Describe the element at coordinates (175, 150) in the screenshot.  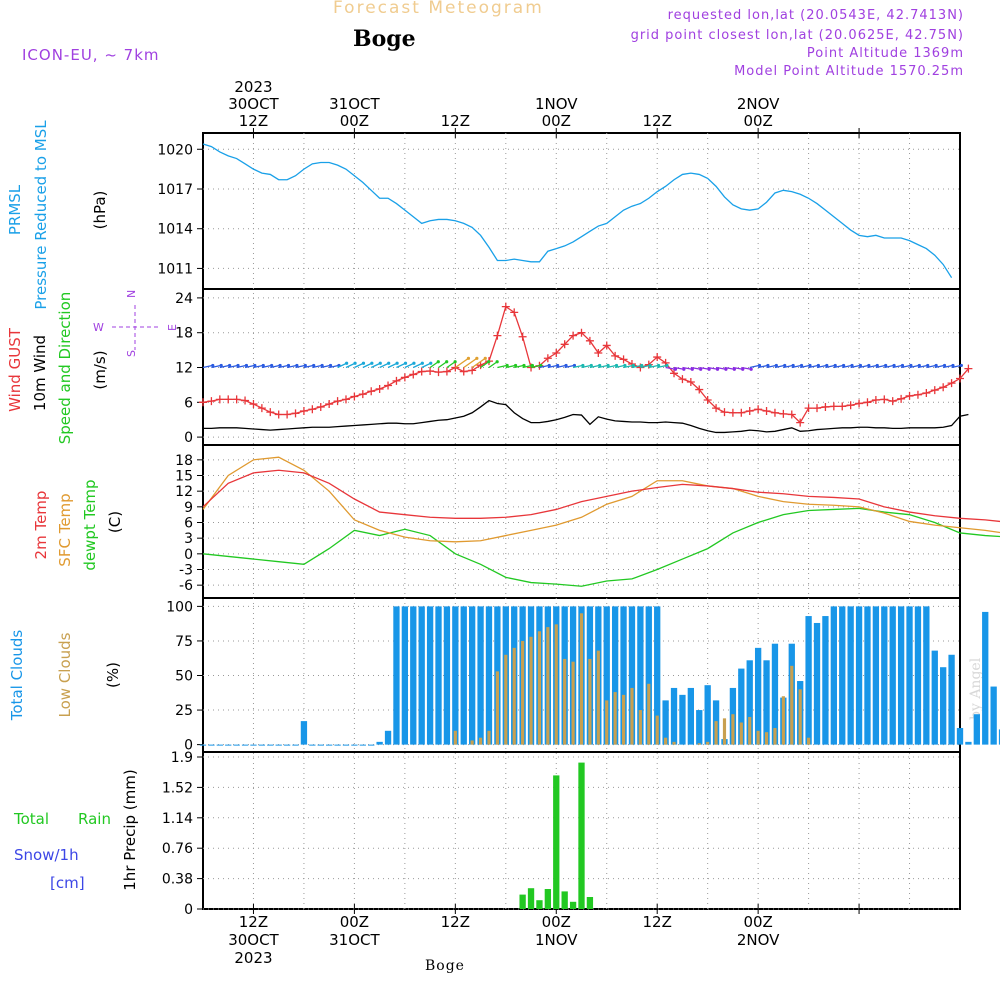
I see `y-tick-label: 1020` at that location.